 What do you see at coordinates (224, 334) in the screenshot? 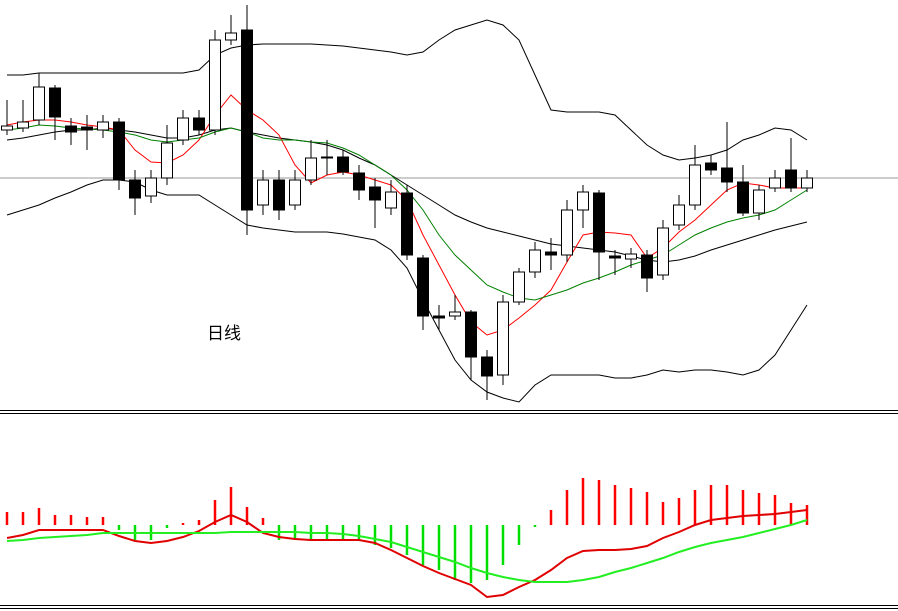
I see `annotation: 日线` at bounding box center [224, 334].